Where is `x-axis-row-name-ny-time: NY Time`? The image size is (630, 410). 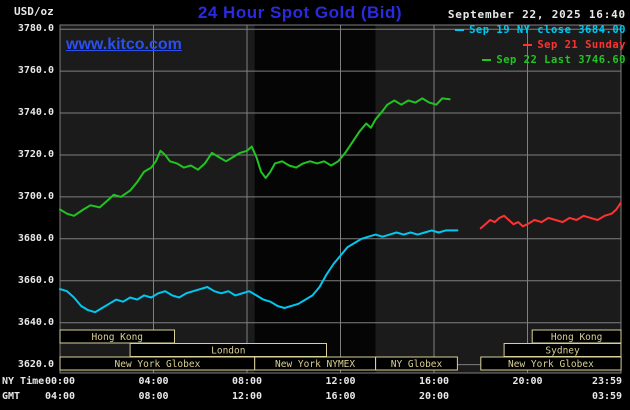
x-axis-row-name-ny-time: NY Time is located at coordinates (23, 381).